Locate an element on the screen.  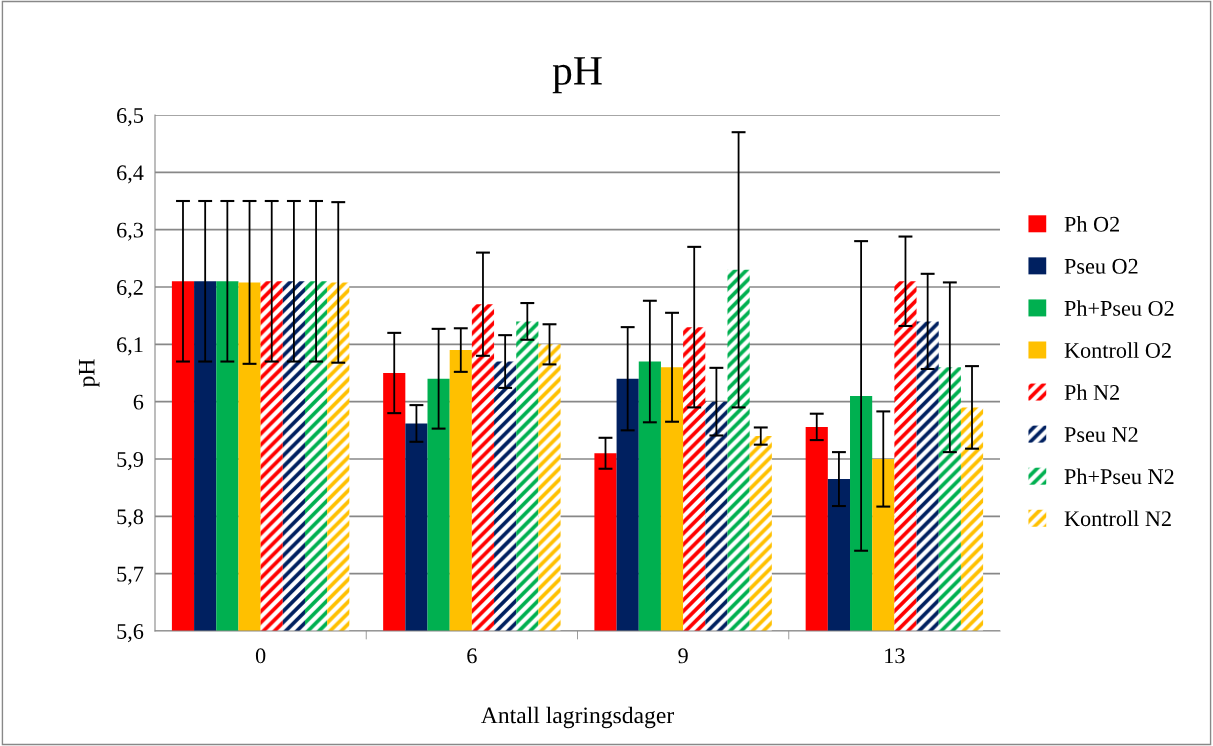
y-tick-label: 6,1 is located at coordinates (130, 346).